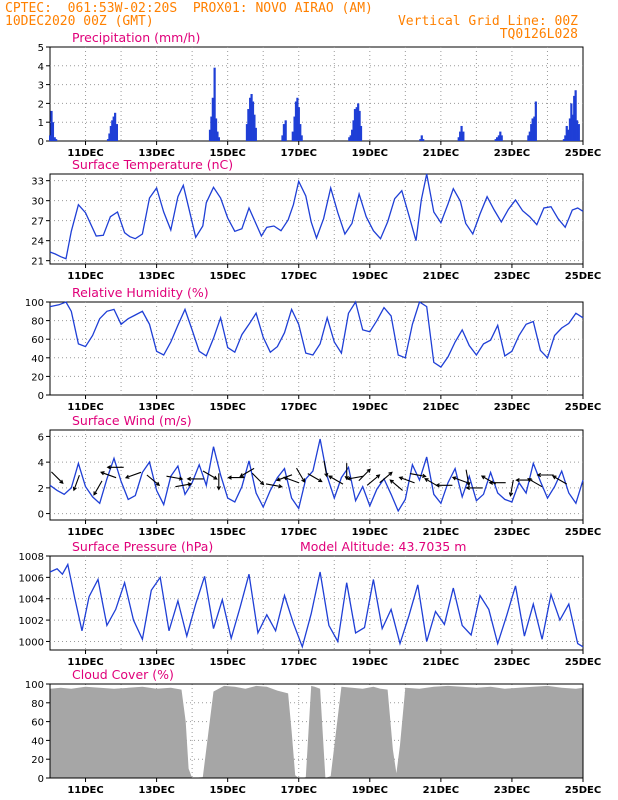 Image resolution: width=618 pixels, height=800 pixels. Describe the element at coordinates (583, 790) in the screenshot. I see `cloud-xtick-label: 25DEC` at that location.